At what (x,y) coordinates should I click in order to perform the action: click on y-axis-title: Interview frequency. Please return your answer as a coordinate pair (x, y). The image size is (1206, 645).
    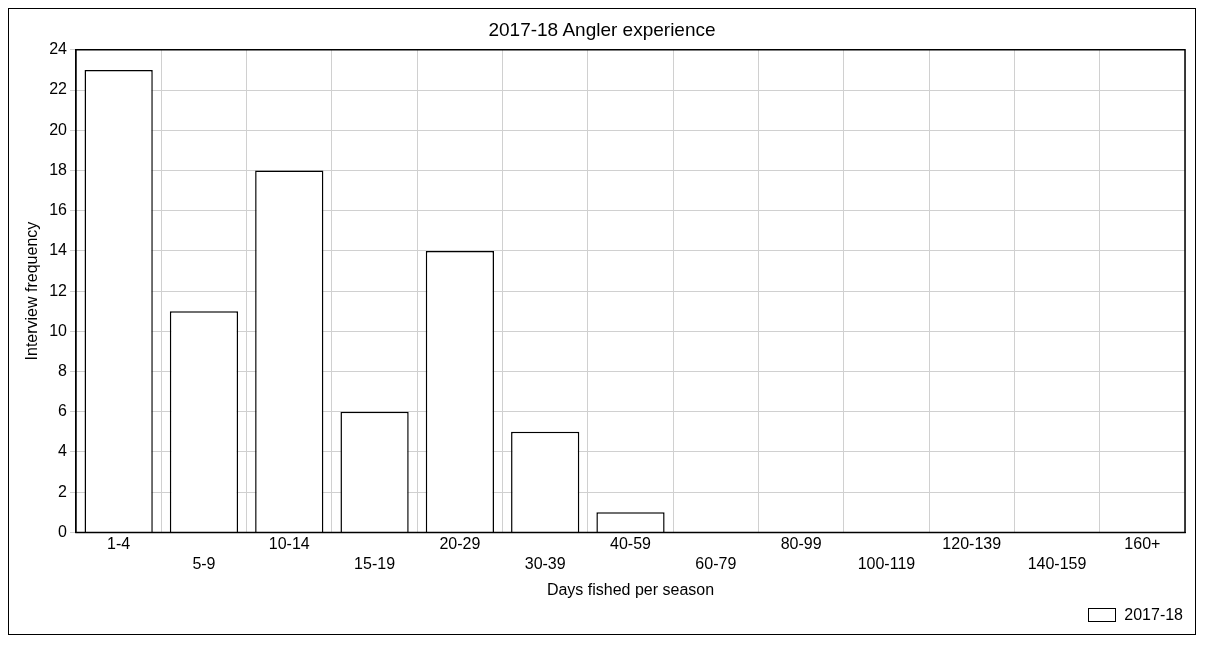
    Looking at the image, I should click on (32, 291).